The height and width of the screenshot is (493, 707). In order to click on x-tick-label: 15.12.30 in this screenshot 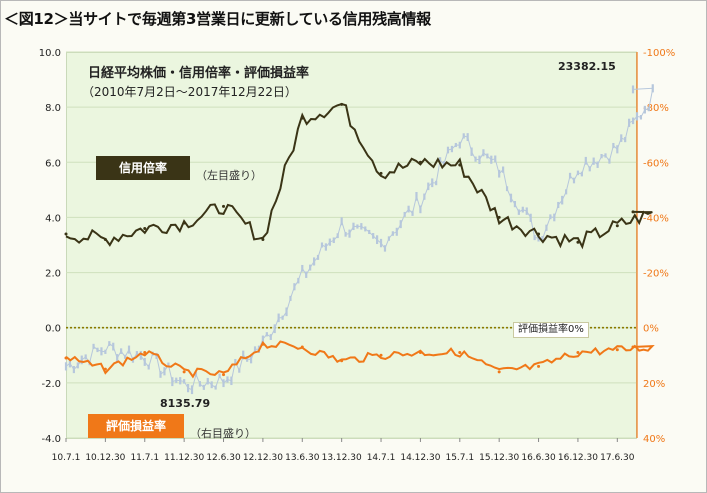, I will do `click(499, 458)`.